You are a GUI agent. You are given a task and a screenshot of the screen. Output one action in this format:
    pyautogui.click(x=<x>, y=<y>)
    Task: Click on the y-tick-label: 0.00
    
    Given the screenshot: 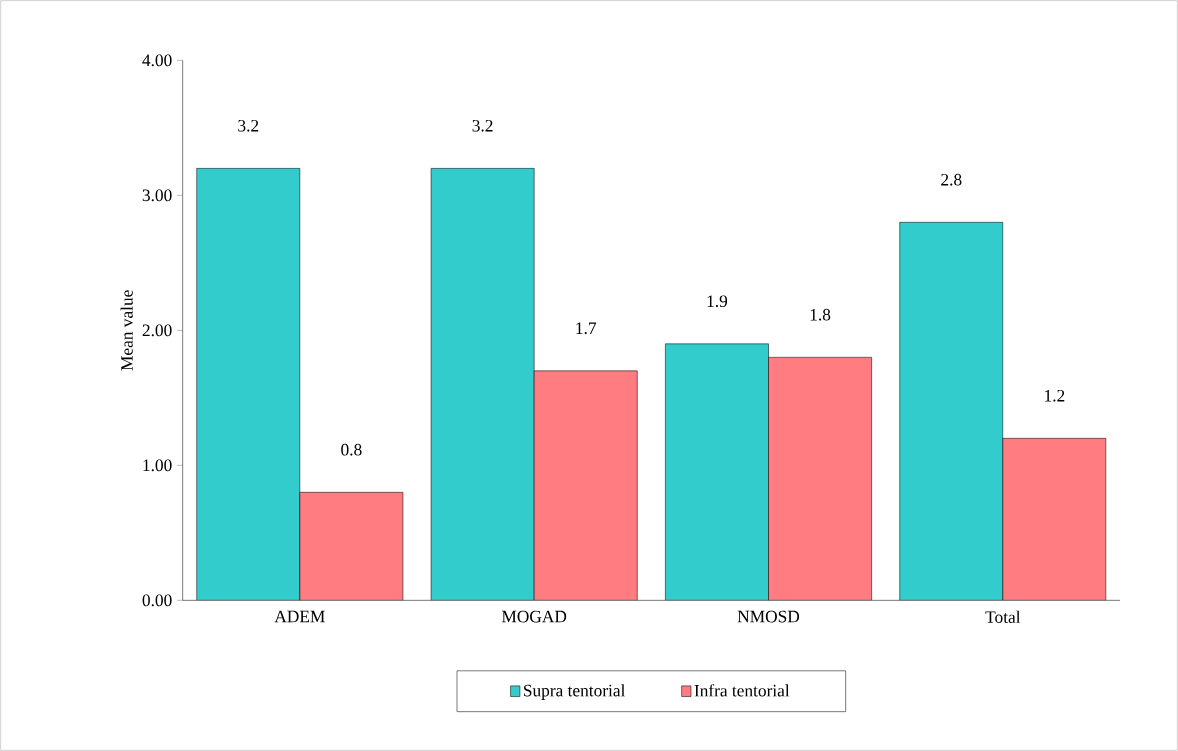 What is the action you would take?
    pyautogui.click(x=157, y=600)
    